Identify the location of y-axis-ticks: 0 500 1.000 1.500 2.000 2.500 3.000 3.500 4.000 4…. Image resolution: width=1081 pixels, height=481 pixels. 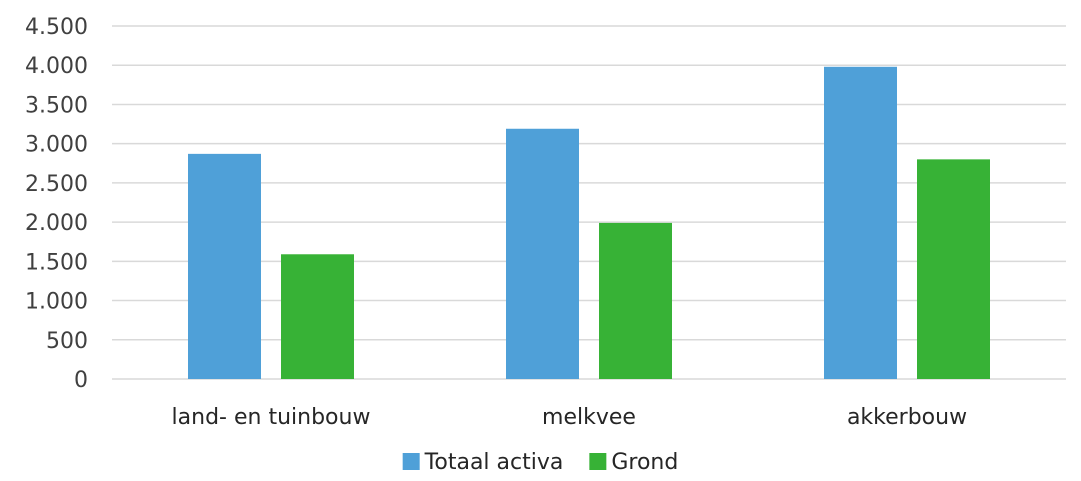
(56, 204).